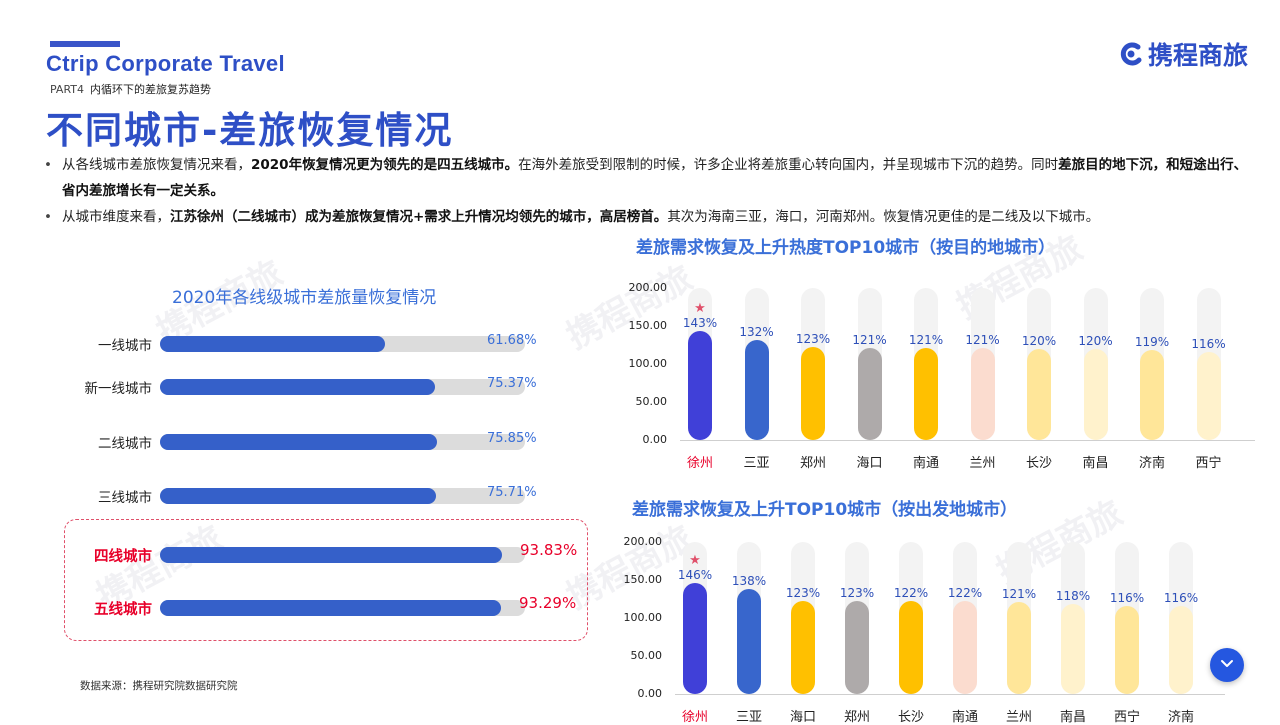 The height and width of the screenshot is (725, 1280). I want to click on bar-category-label: 四线城市, so click(123, 557).